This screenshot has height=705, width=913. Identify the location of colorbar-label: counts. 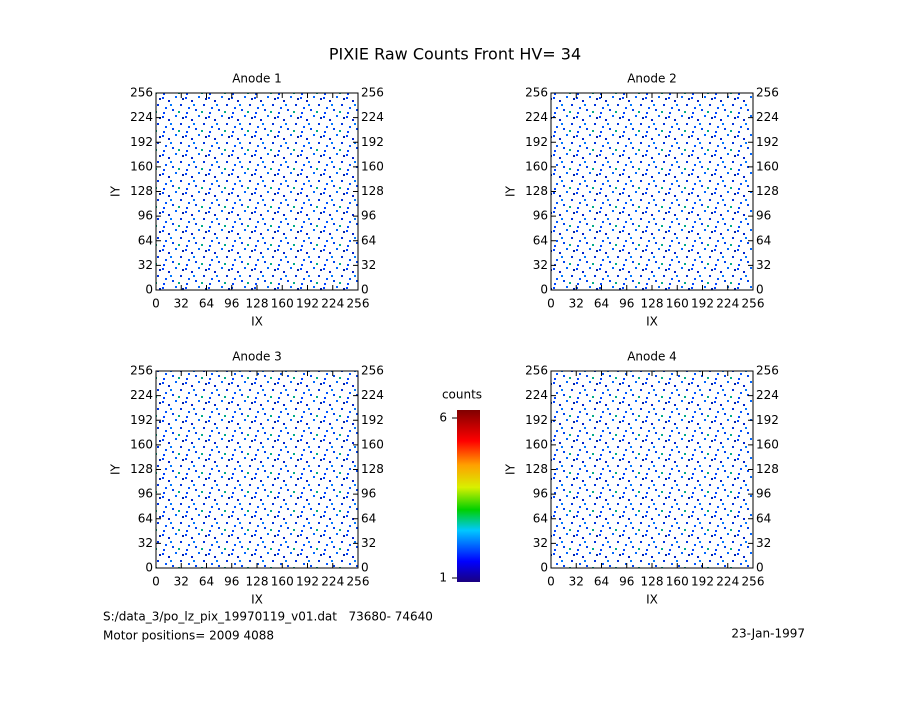
(462, 395).